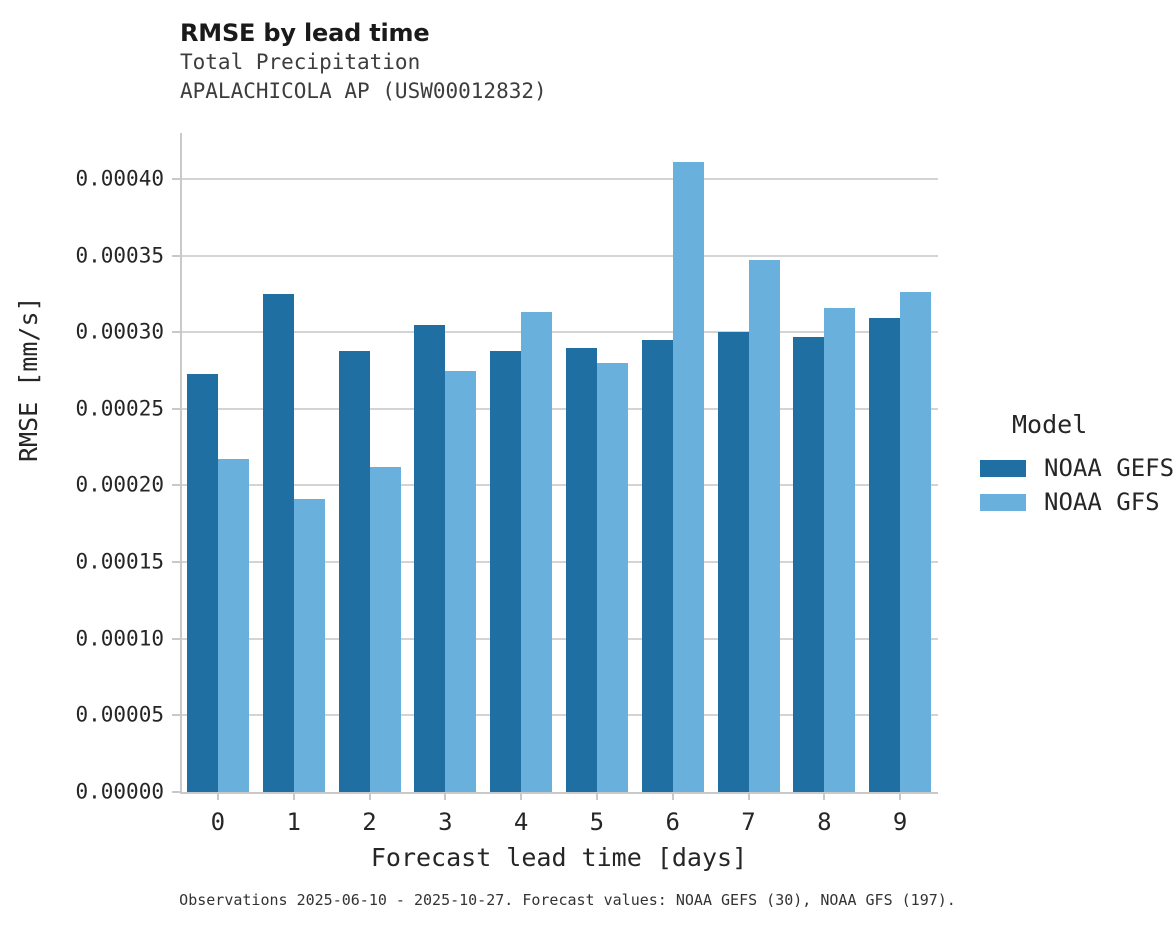  Describe the element at coordinates (119, 561) in the screenshot. I see `y-axis-tick-label: 0.00015` at that location.